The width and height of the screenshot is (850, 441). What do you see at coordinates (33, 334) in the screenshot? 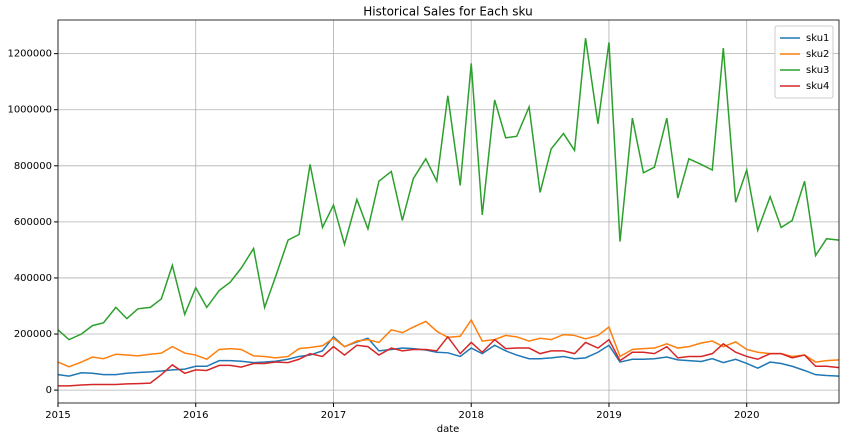
I see `y-tick-label: 200000` at bounding box center [33, 334].